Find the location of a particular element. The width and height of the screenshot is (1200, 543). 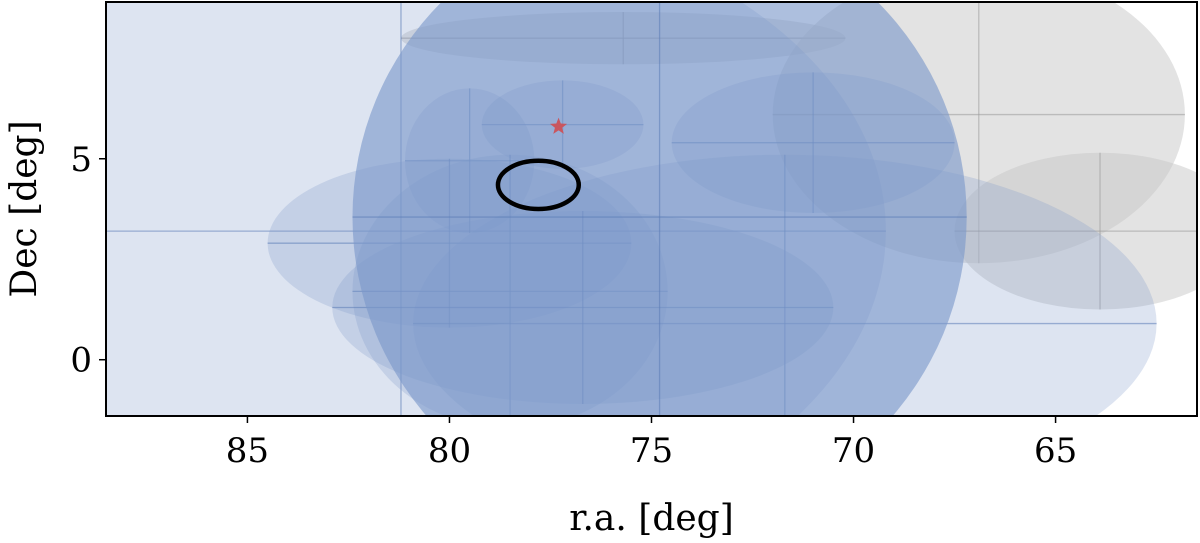

x-tick-label: 70 is located at coordinates (853, 451).